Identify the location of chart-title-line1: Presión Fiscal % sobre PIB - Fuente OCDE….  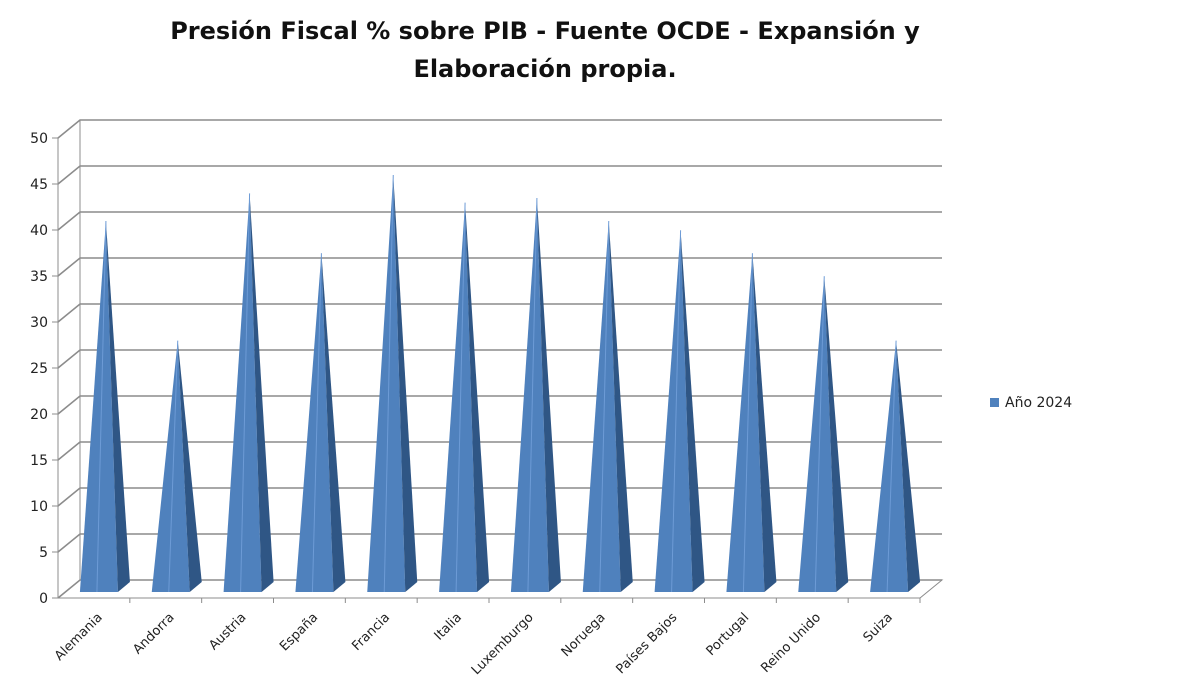
(545, 31).